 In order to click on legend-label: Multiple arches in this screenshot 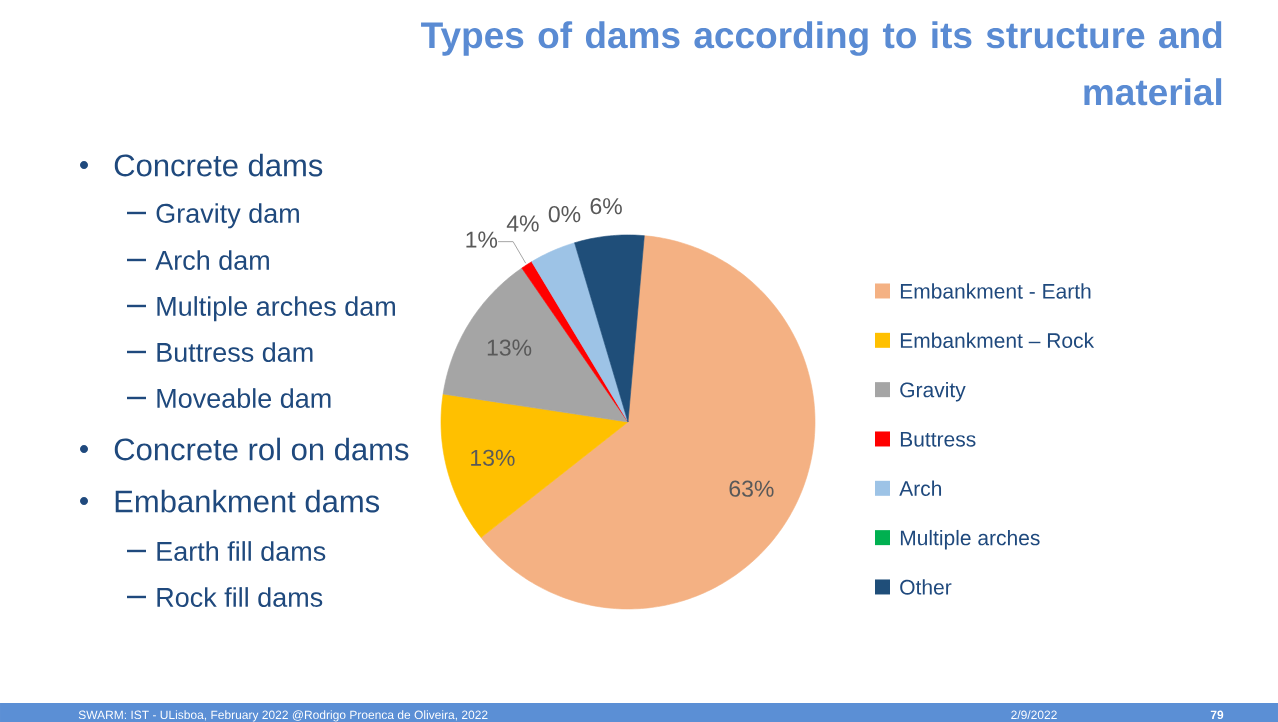, I will do `click(970, 539)`.